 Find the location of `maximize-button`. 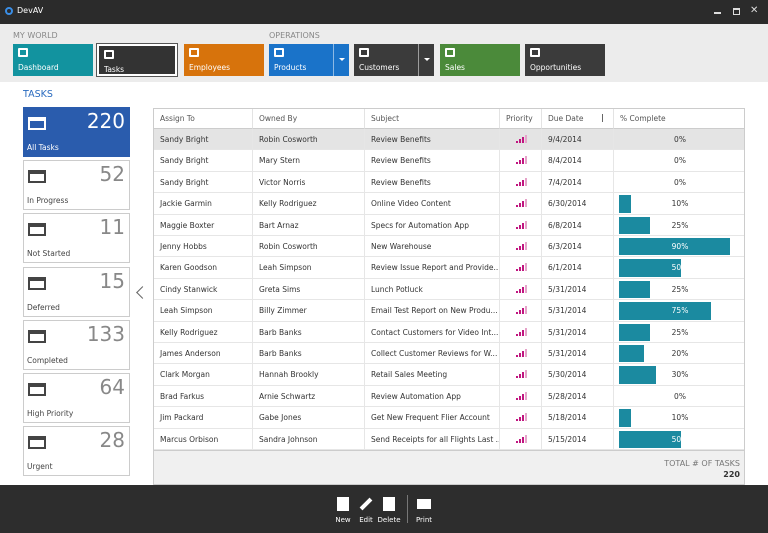

maximize-button is located at coordinates (736, 11).